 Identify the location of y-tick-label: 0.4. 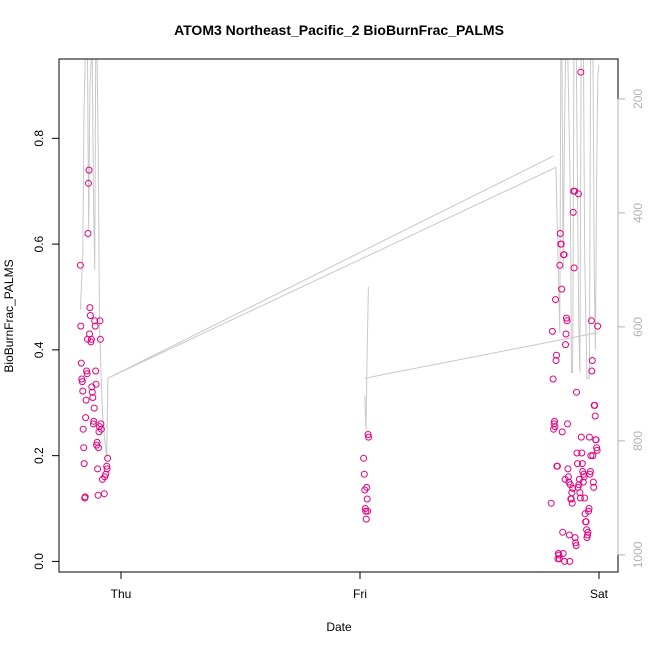
(39, 349).